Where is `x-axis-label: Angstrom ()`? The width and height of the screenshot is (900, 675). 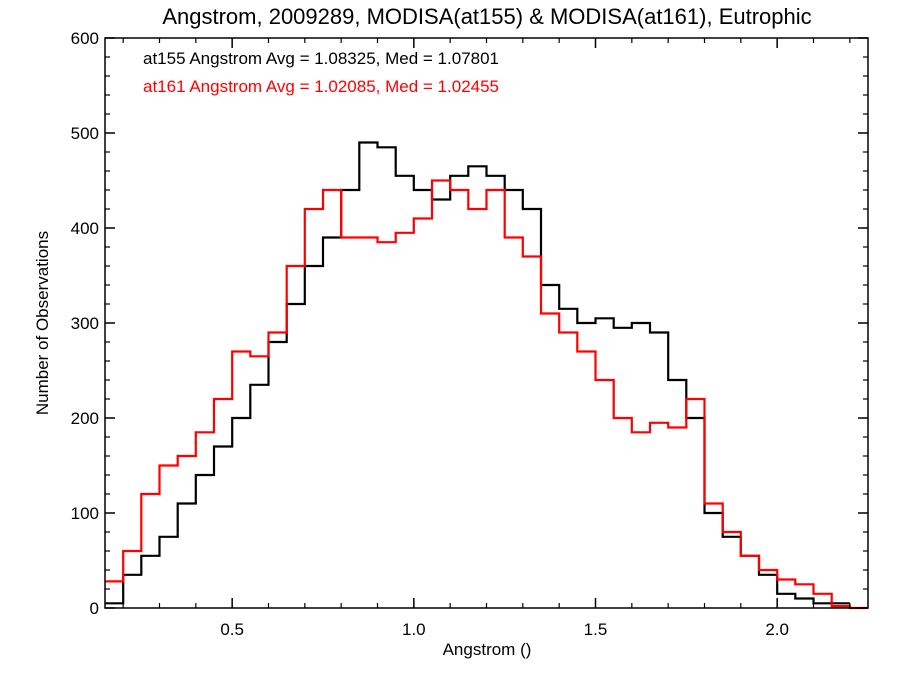
x-axis-label: Angstrom () is located at coordinates (487, 649).